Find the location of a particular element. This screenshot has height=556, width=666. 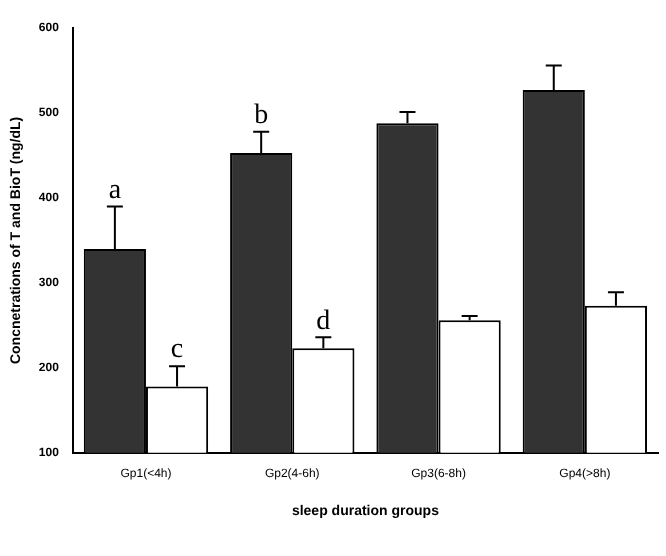

annotation: a is located at coordinates (115, 190).